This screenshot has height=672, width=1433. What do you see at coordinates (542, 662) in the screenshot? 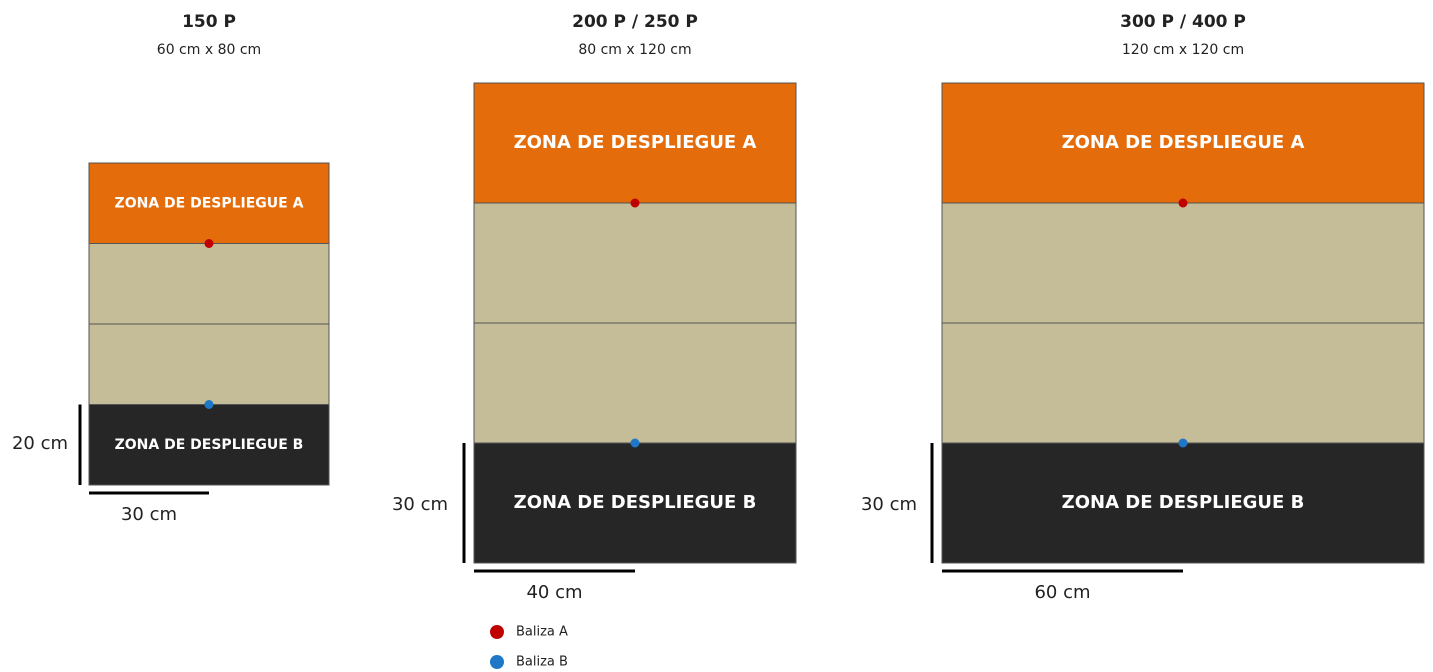
I see `legend-label: Baliza B` at bounding box center [542, 662].